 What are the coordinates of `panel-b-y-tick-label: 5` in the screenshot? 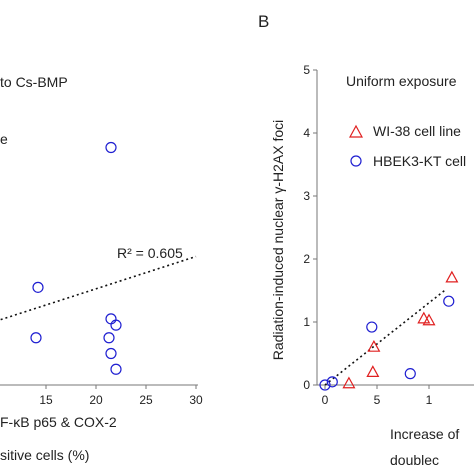 It's located at (306, 70).